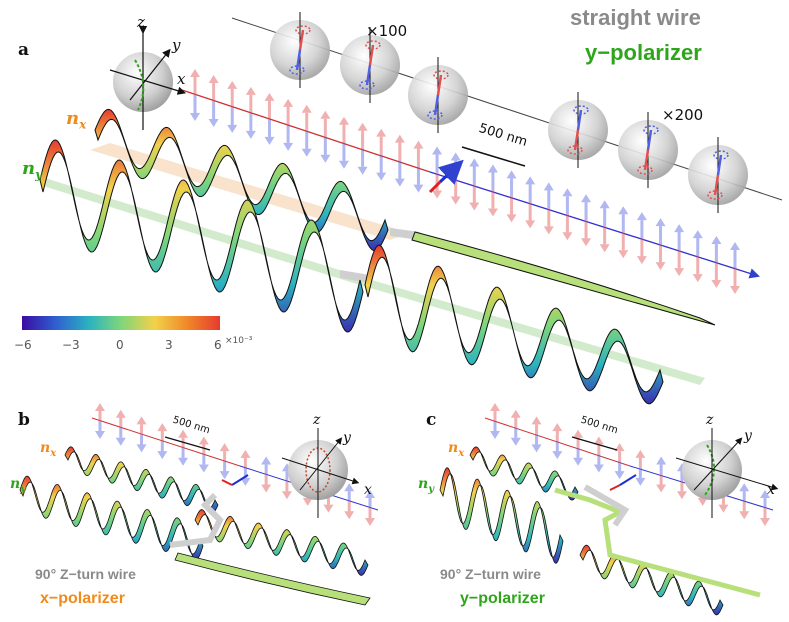 The width and height of the screenshot is (789, 622). Describe the element at coordinates (405, 234) in the screenshot. I see `wire-gap` at that location.